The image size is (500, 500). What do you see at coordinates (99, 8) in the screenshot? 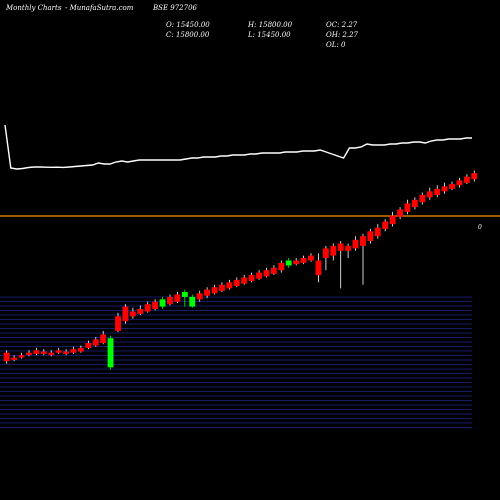
I see `chart-source: - MunafaSutra.com` at bounding box center [99, 8].